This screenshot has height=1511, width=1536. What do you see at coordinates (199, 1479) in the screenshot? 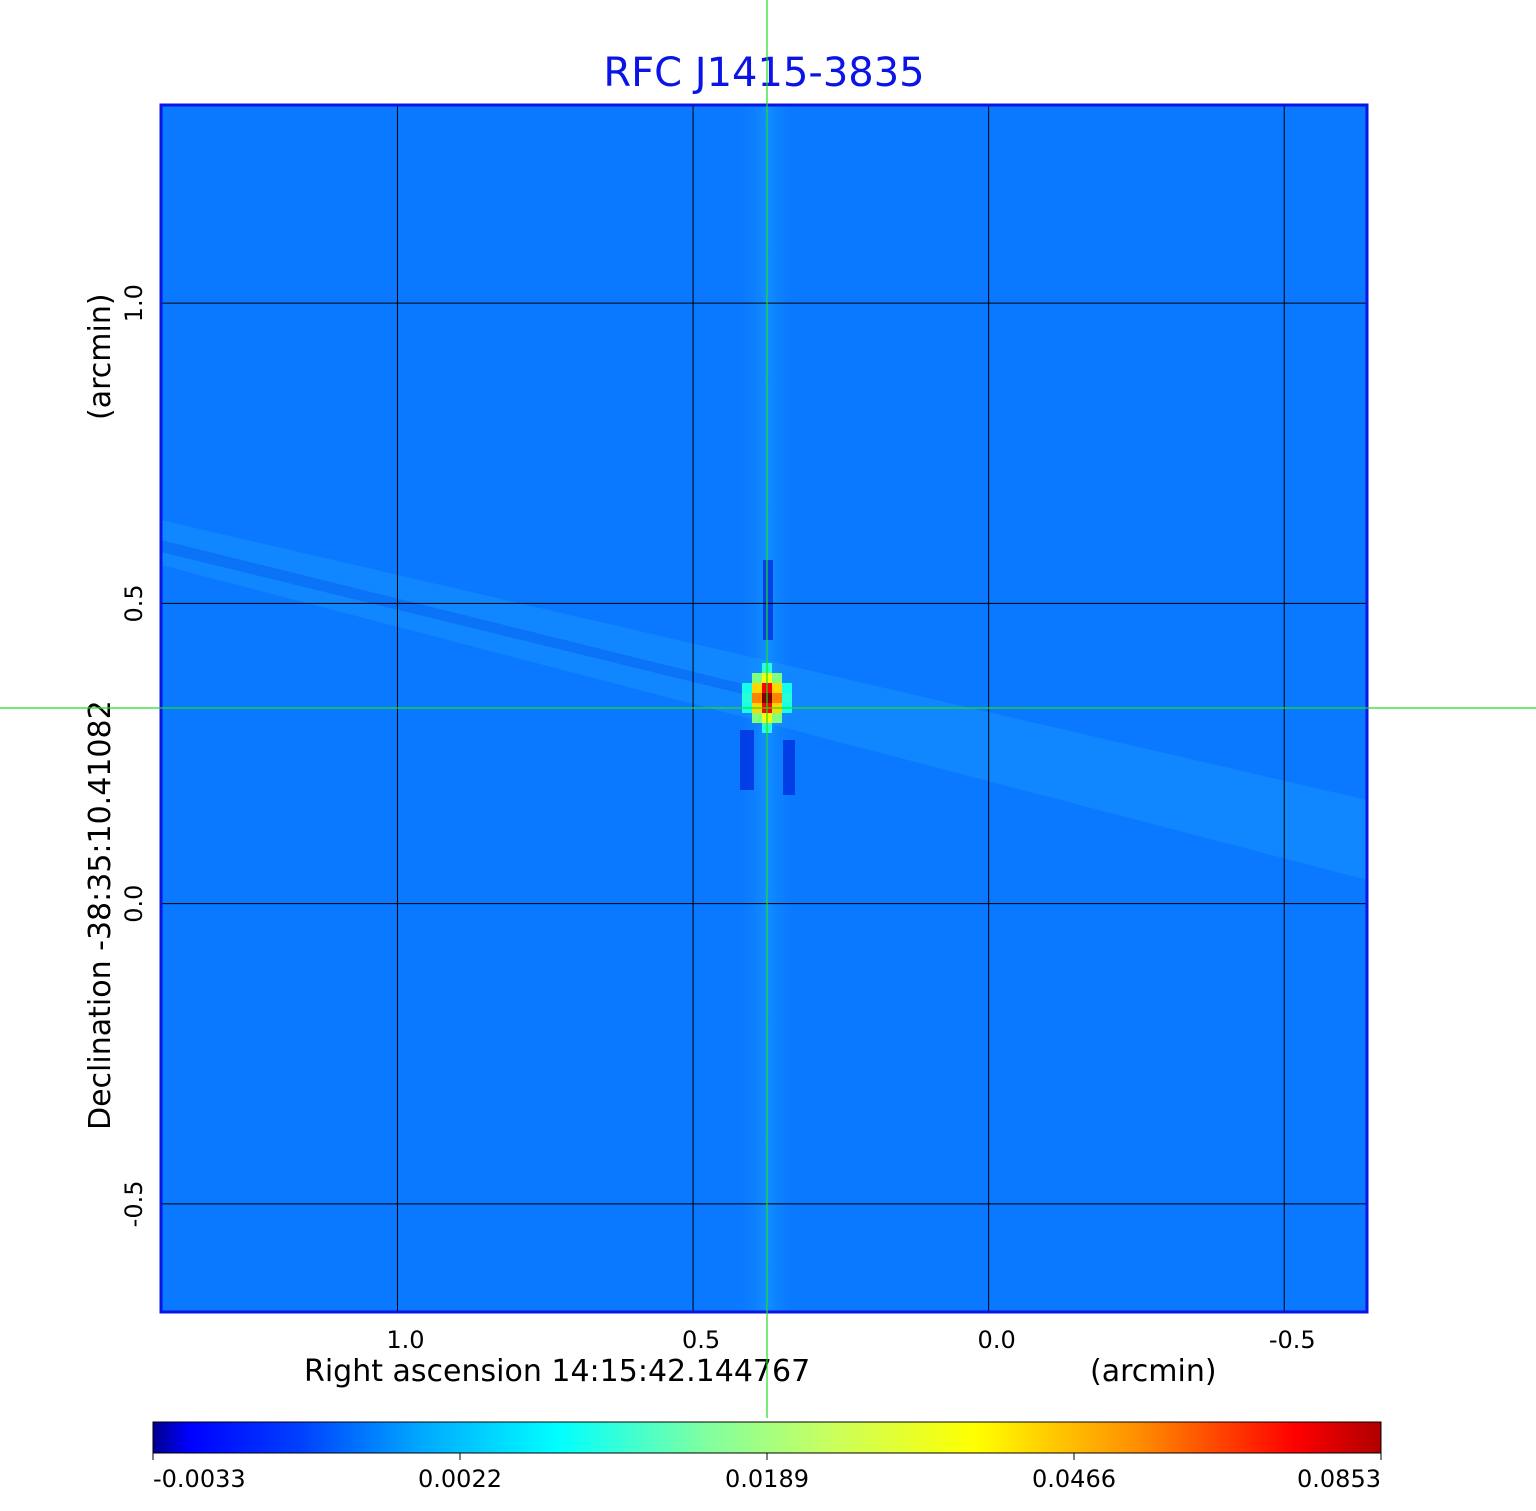
I see `colorbar-tick-label: -0.0033` at bounding box center [199, 1479].